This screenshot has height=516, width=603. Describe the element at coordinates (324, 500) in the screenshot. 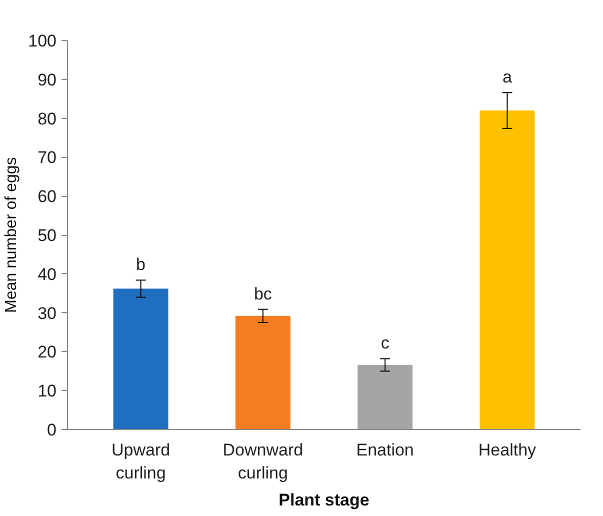

I see `x-axis-title: Plant stage` at that location.